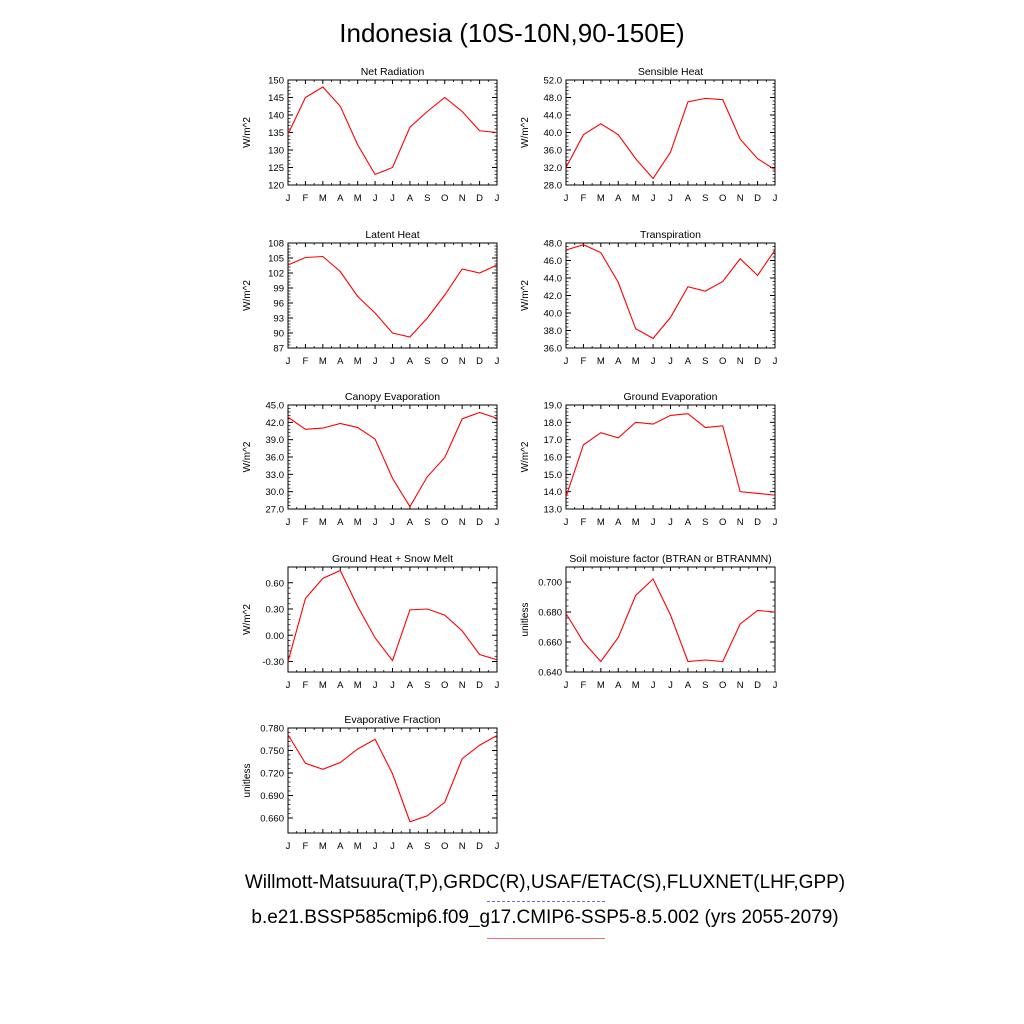 This screenshot has width=1024, height=1024. I want to click on chart-title: Sensible Heat, so click(670, 72).